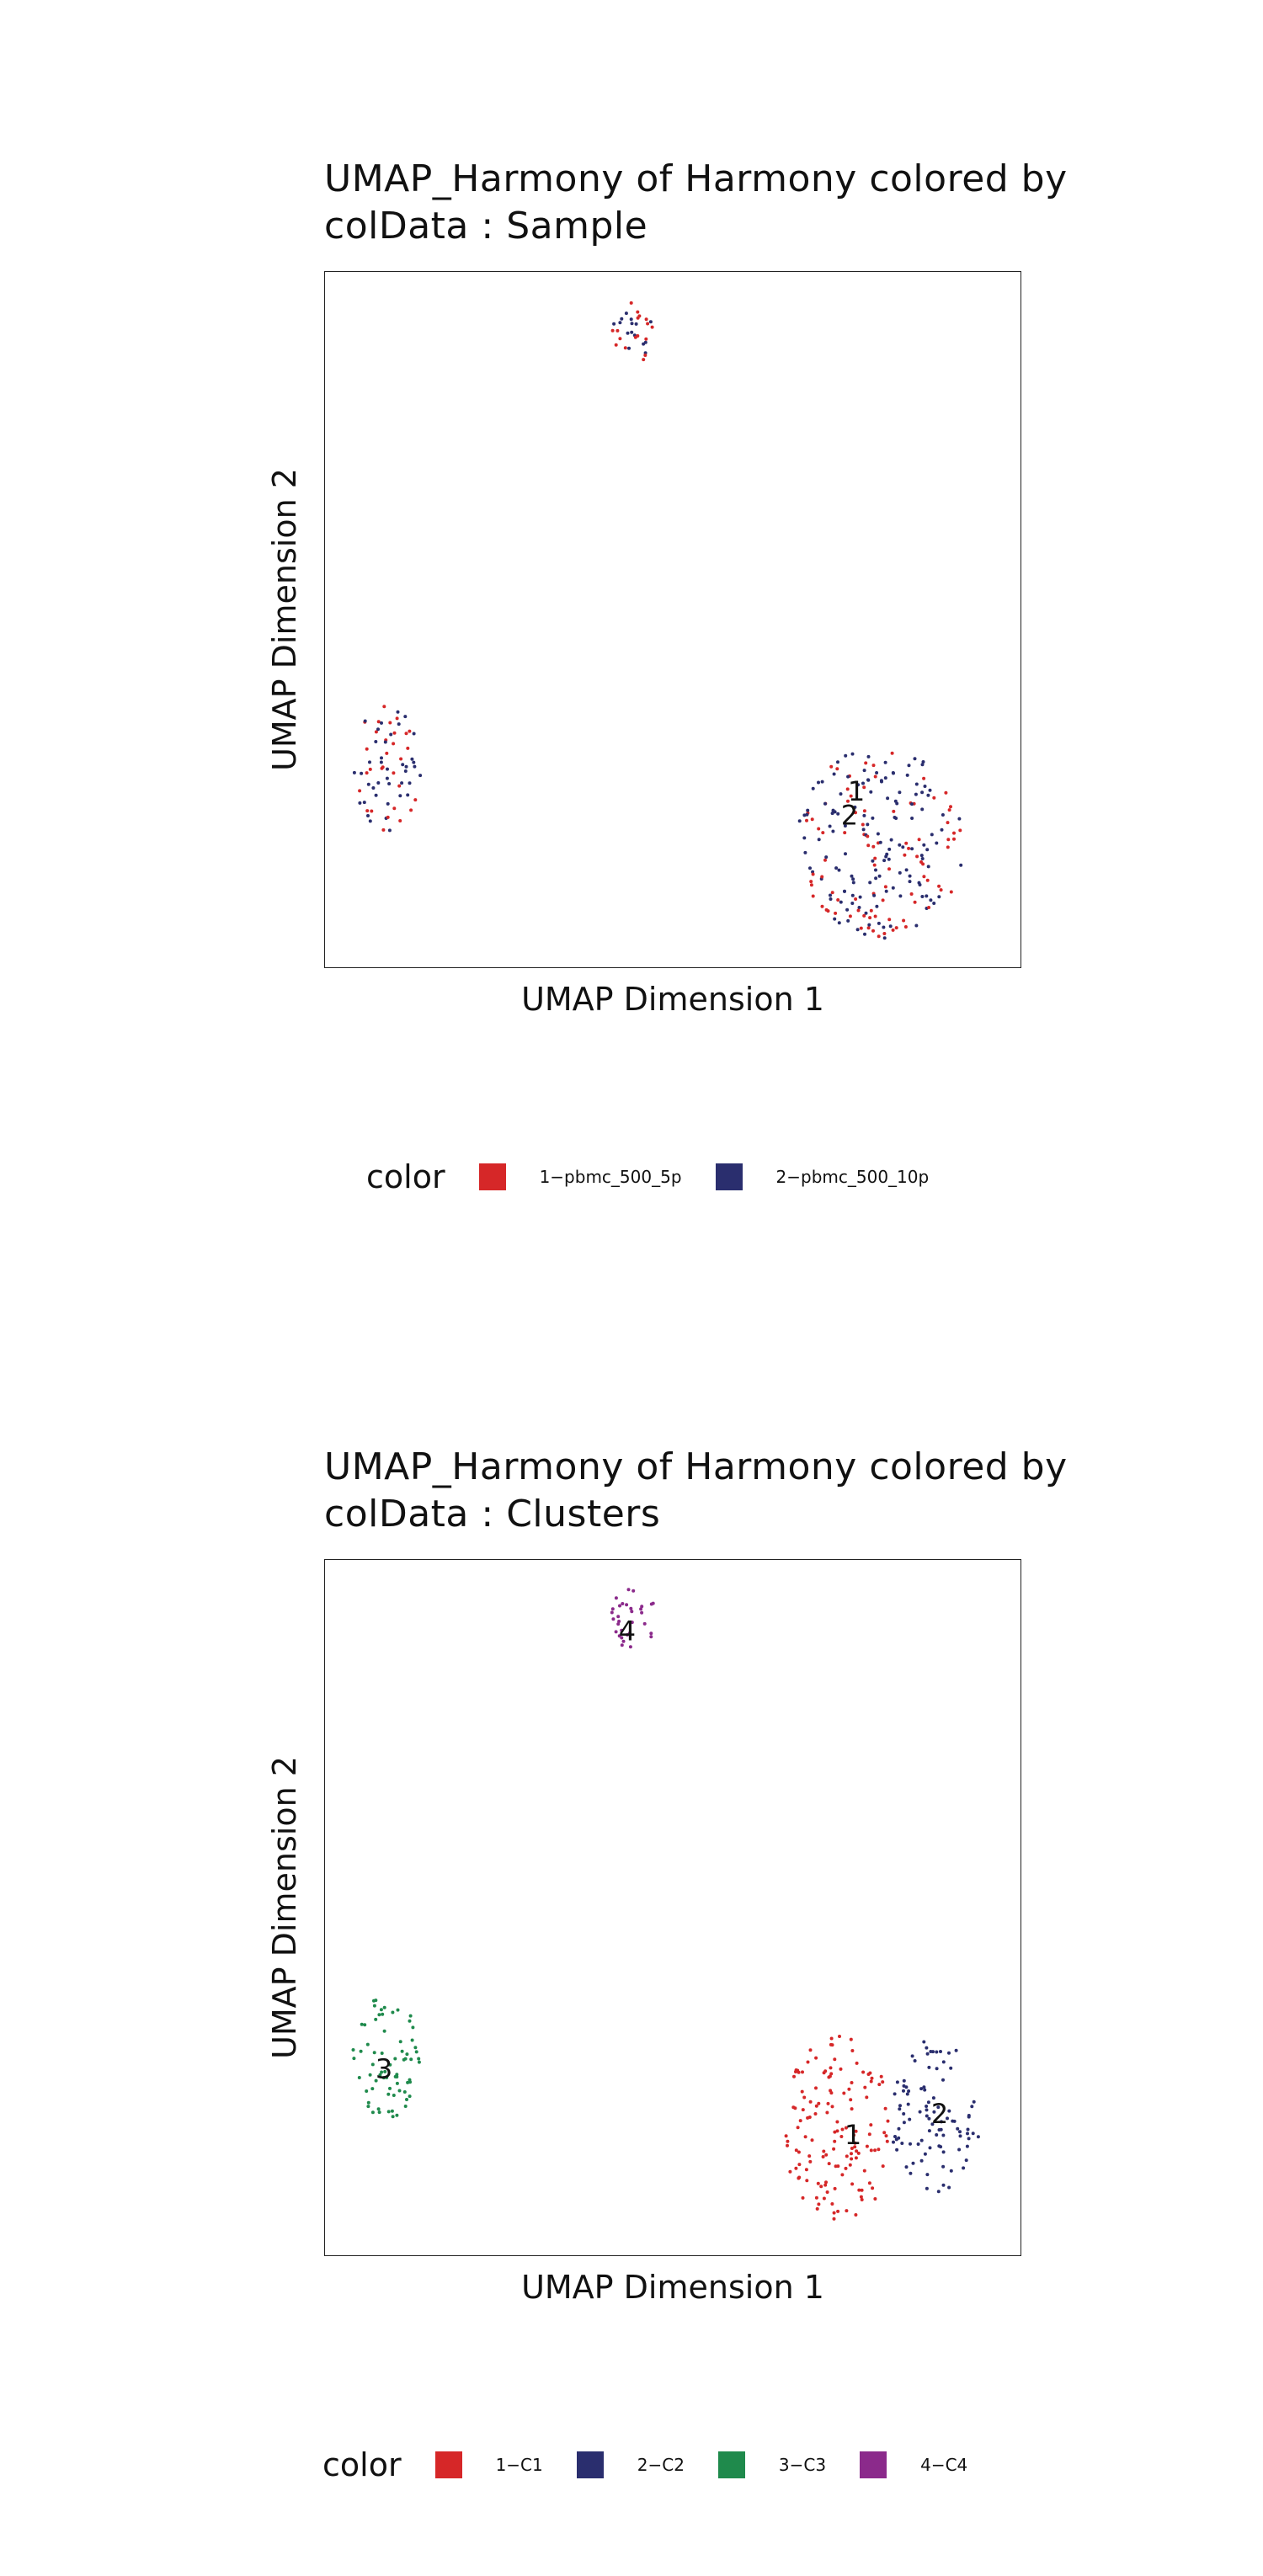  I want to click on cluster-label: 1, so click(853, 2135).